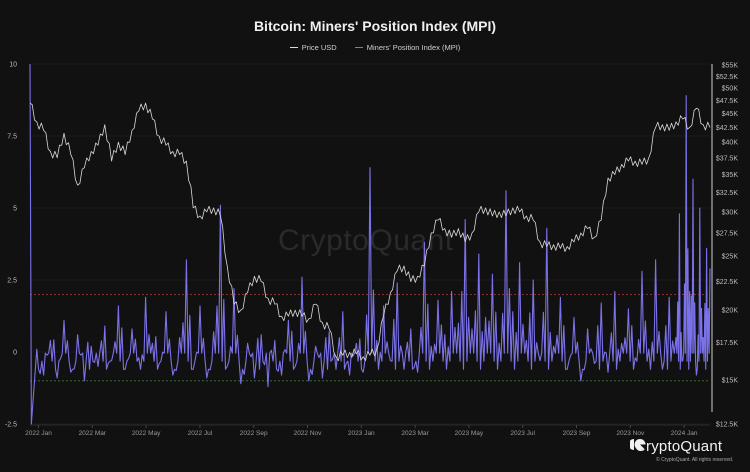  What do you see at coordinates (730, 114) in the screenshot?
I see `right-axis-tick: $45K` at bounding box center [730, 114].